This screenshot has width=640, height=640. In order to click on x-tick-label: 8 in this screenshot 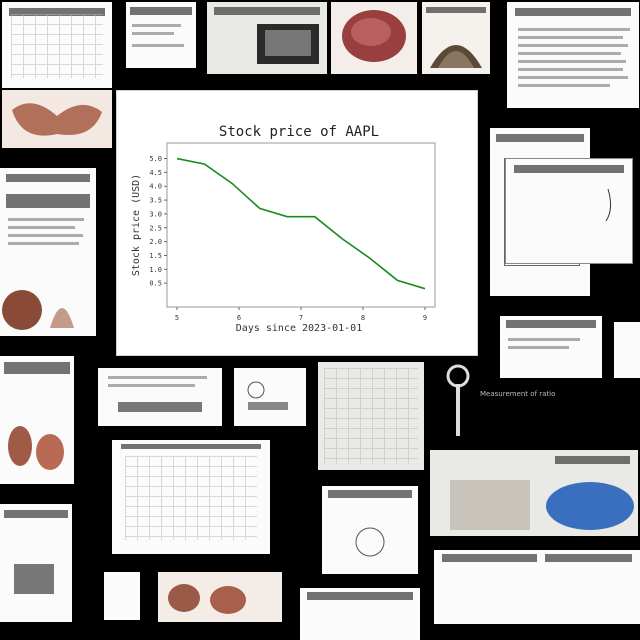, I will do `click(363, 318)`.